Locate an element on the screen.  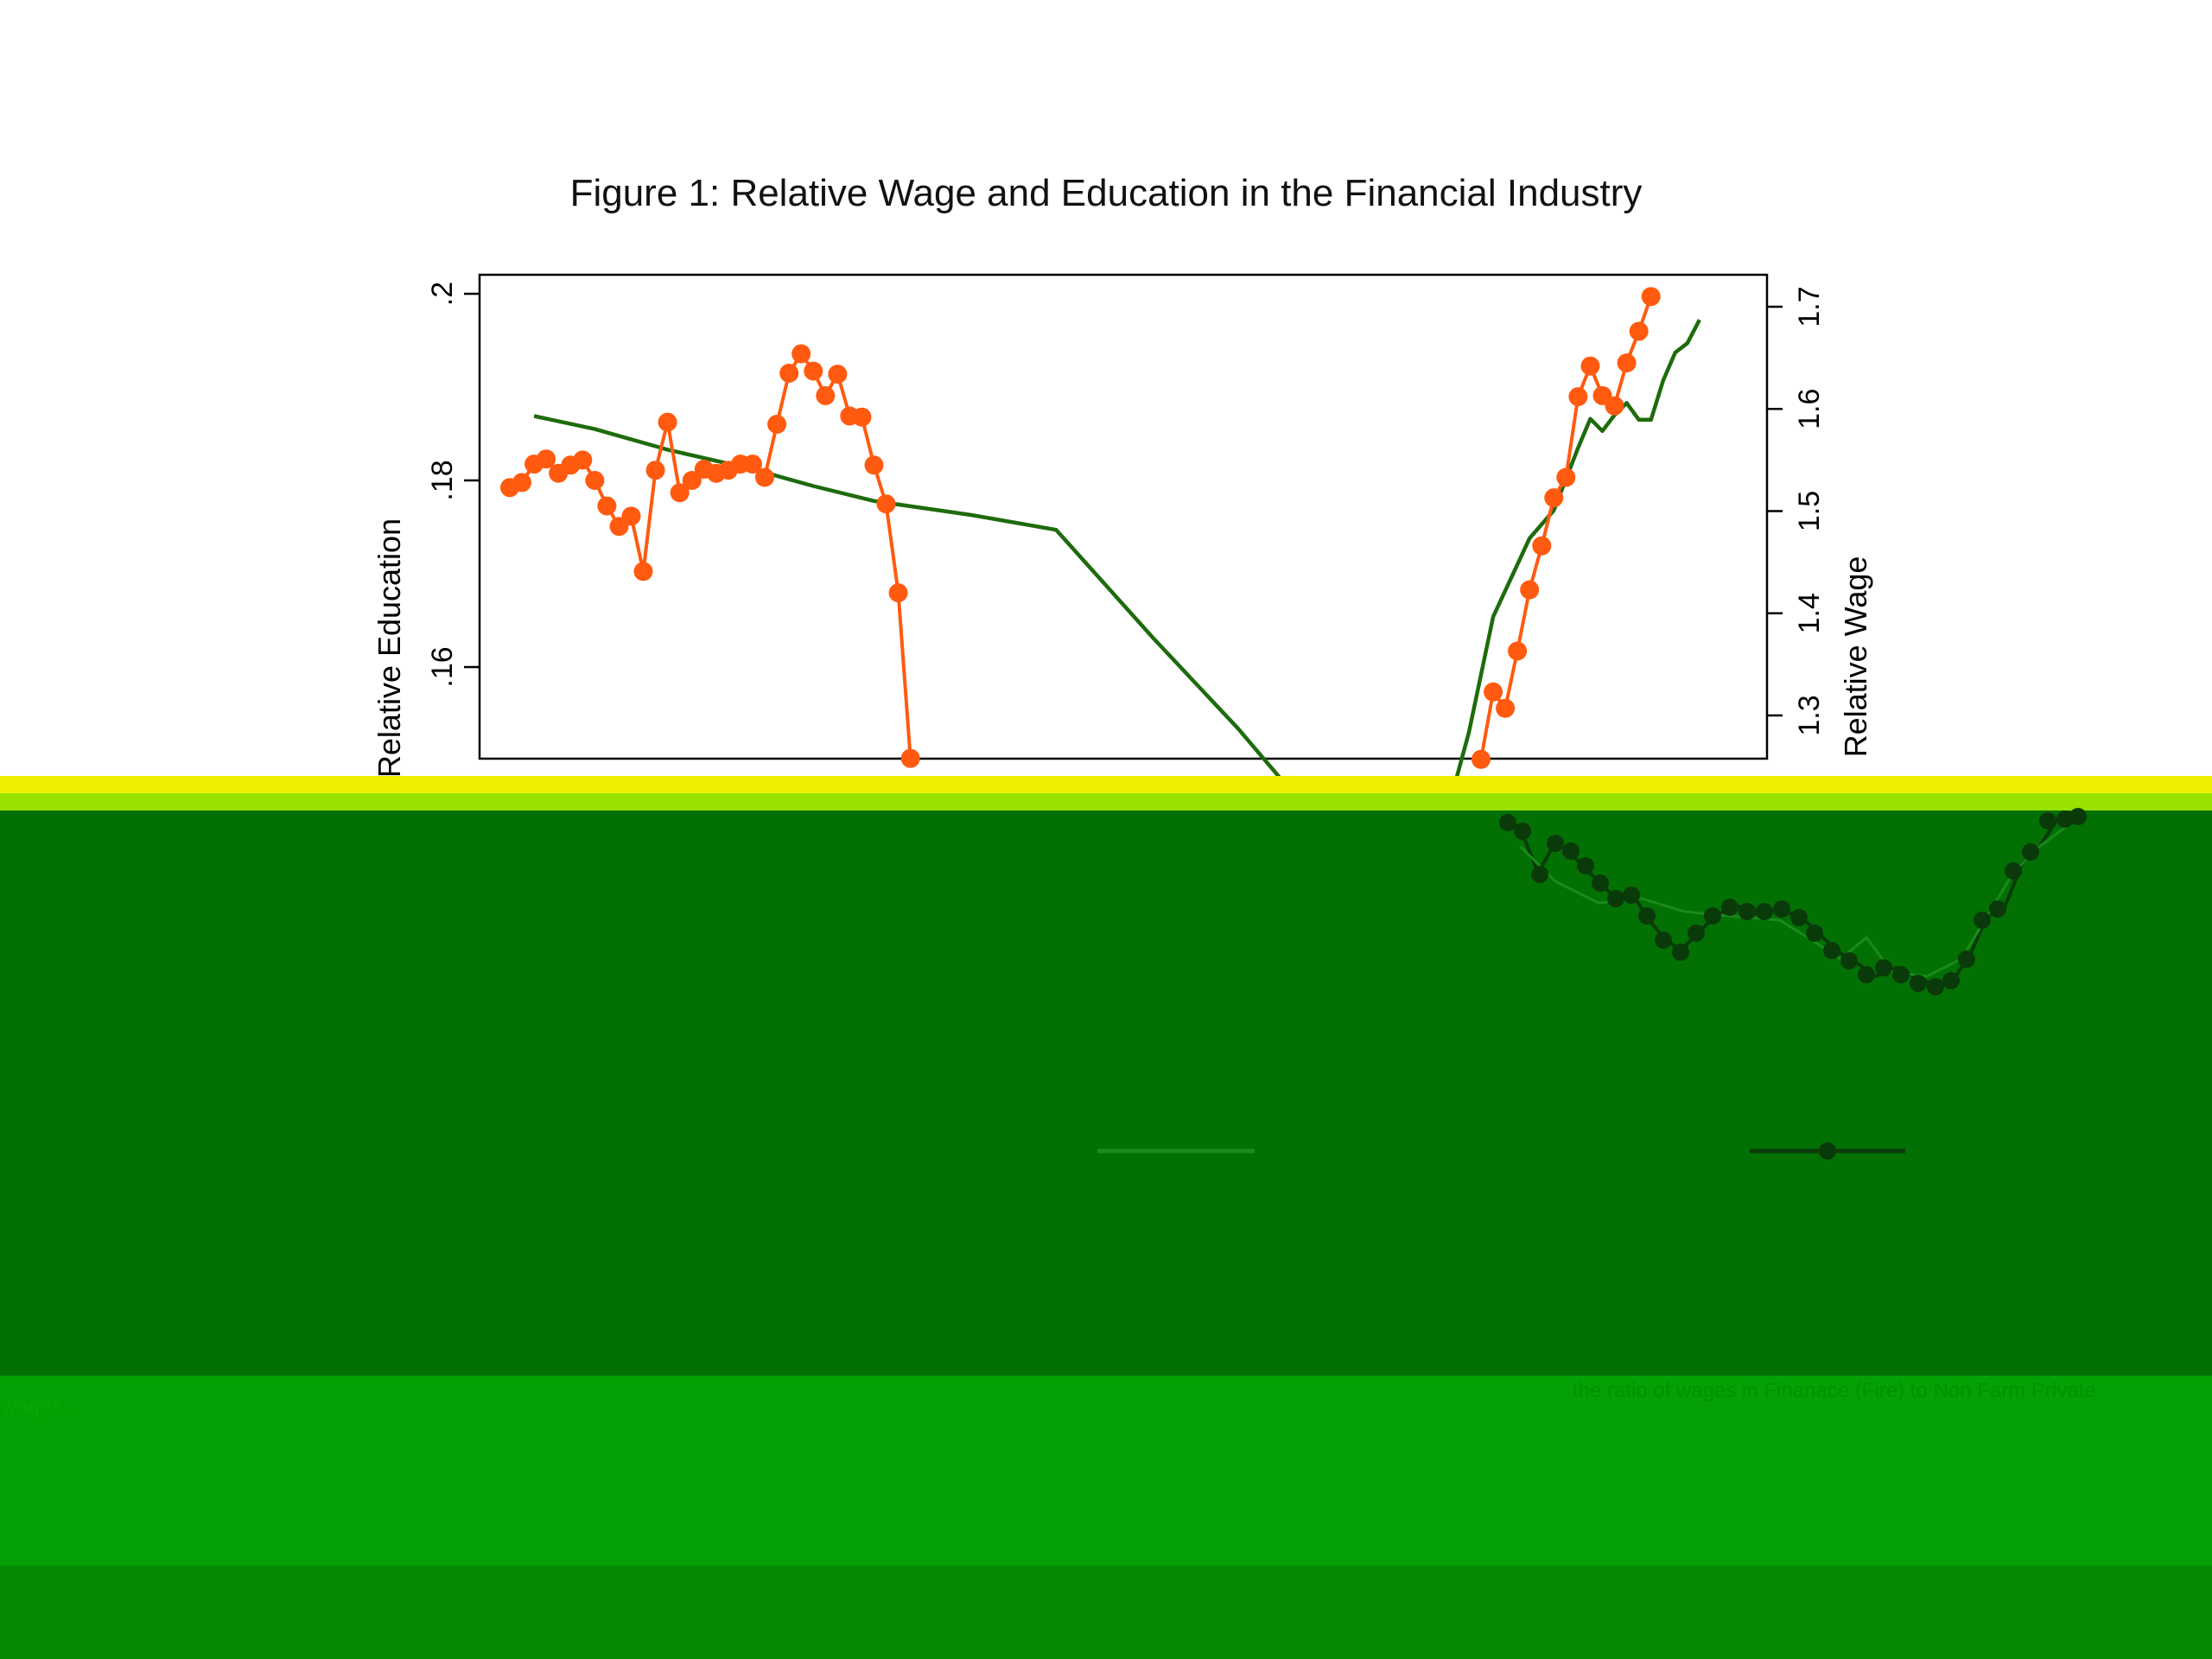
lime-glitch-band is located at coordinates (1106, 801).